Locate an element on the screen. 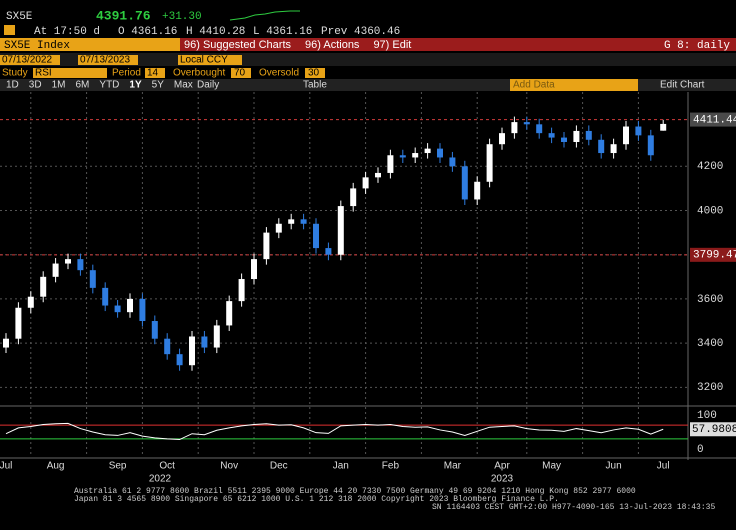 The image size is (736, 530). menu-item: 96) Suggested Charts is located at coordinates (238, 45).